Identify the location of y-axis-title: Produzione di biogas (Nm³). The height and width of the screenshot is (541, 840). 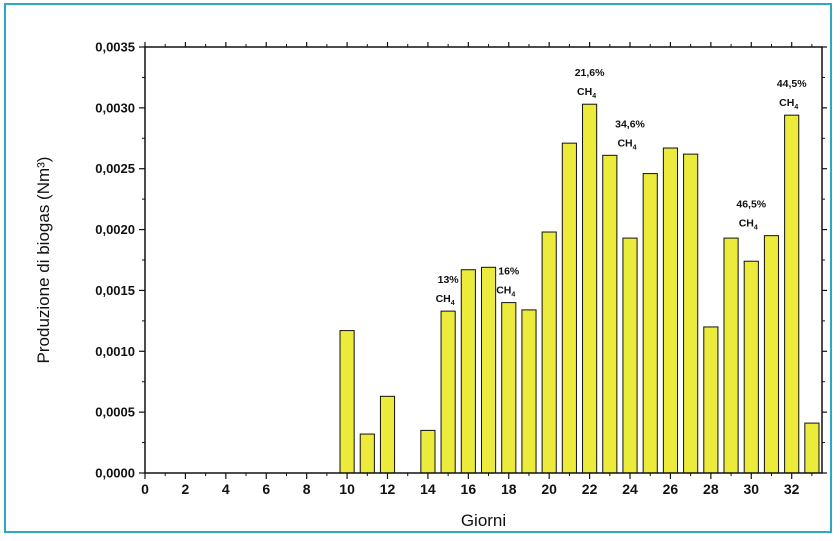
(43, 260).